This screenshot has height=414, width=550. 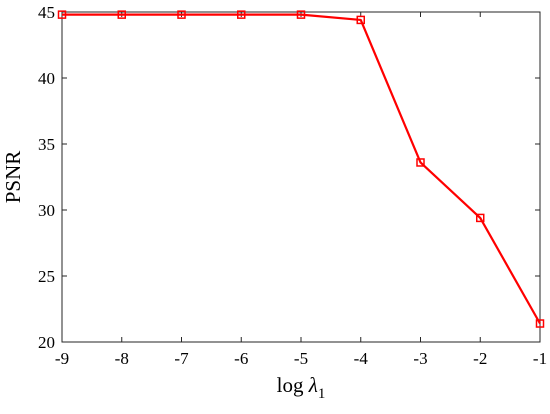 What do you see at coordinates (241, 358) in the screenshot?
I see `x-tick-label: -6` at bounding box center [241, 358].